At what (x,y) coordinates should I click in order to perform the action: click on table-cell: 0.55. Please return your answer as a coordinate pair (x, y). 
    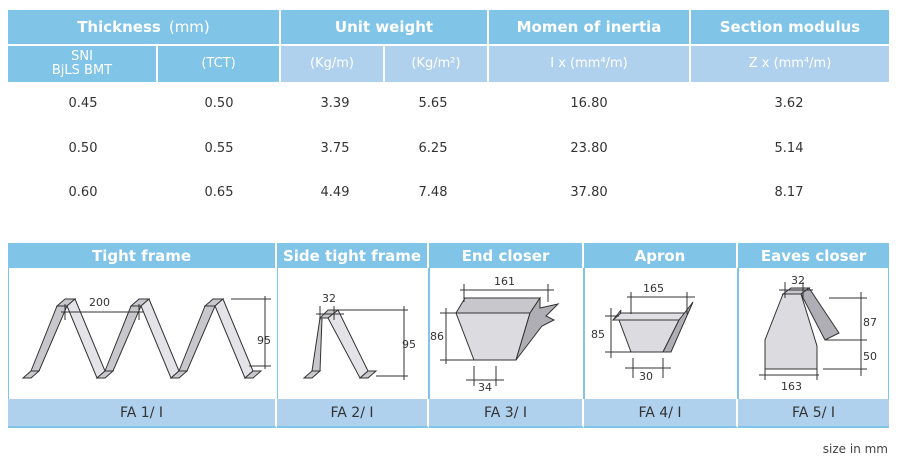
    Looking at the image, I should click on (219, 148).